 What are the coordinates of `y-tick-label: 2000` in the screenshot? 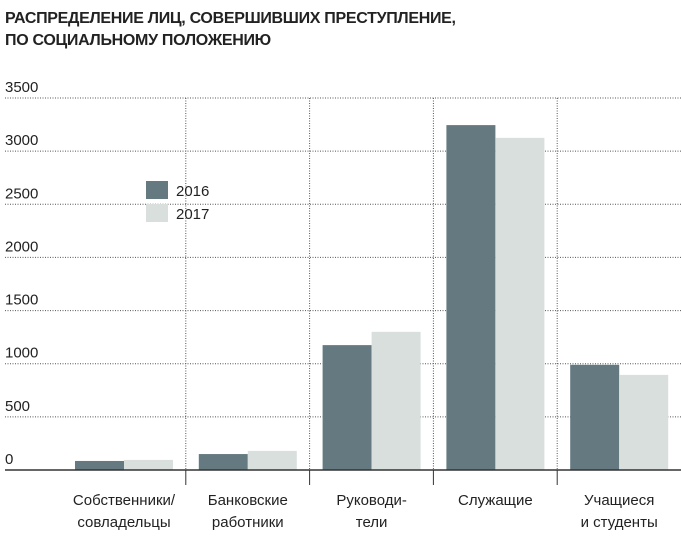 It's located at (21, 246).